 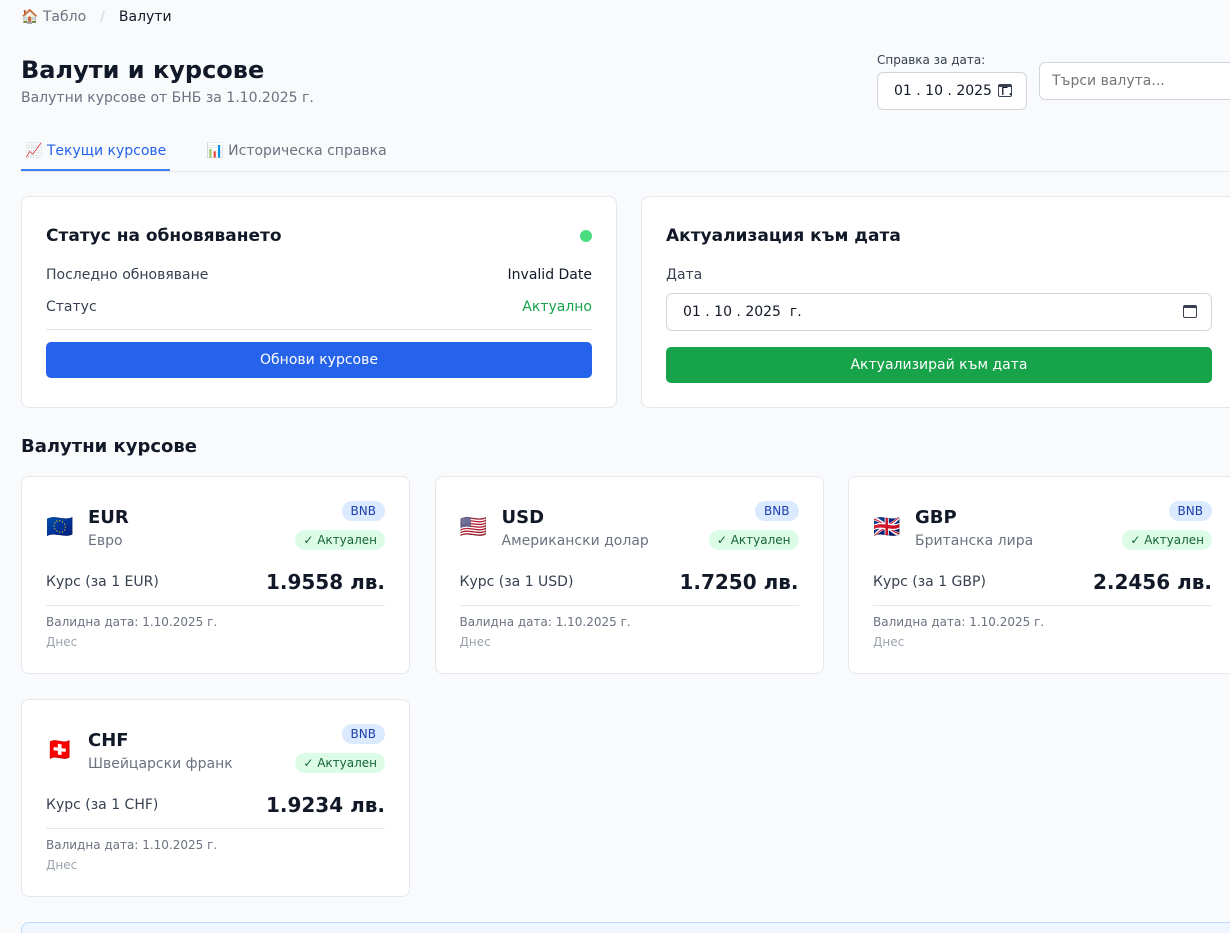 I want to click on rate-label: Курс (за 1 CHF), so click(x=102, y=805).